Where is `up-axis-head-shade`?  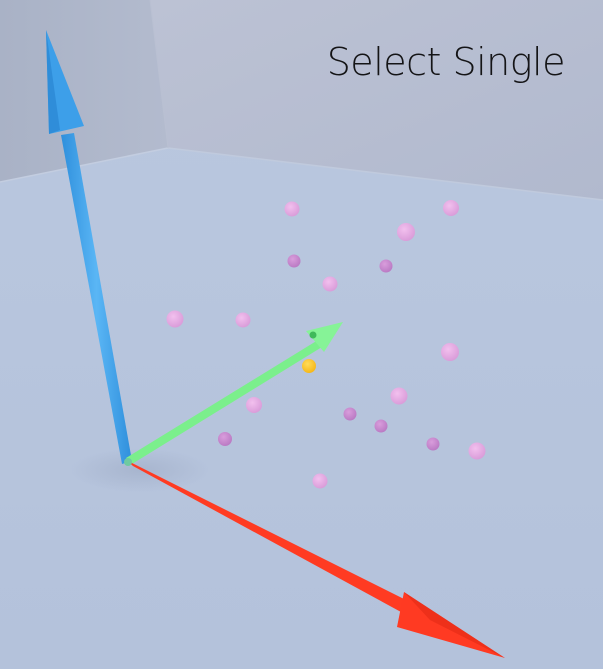
up-axis-head-shade is located at coordinates (53, 82).